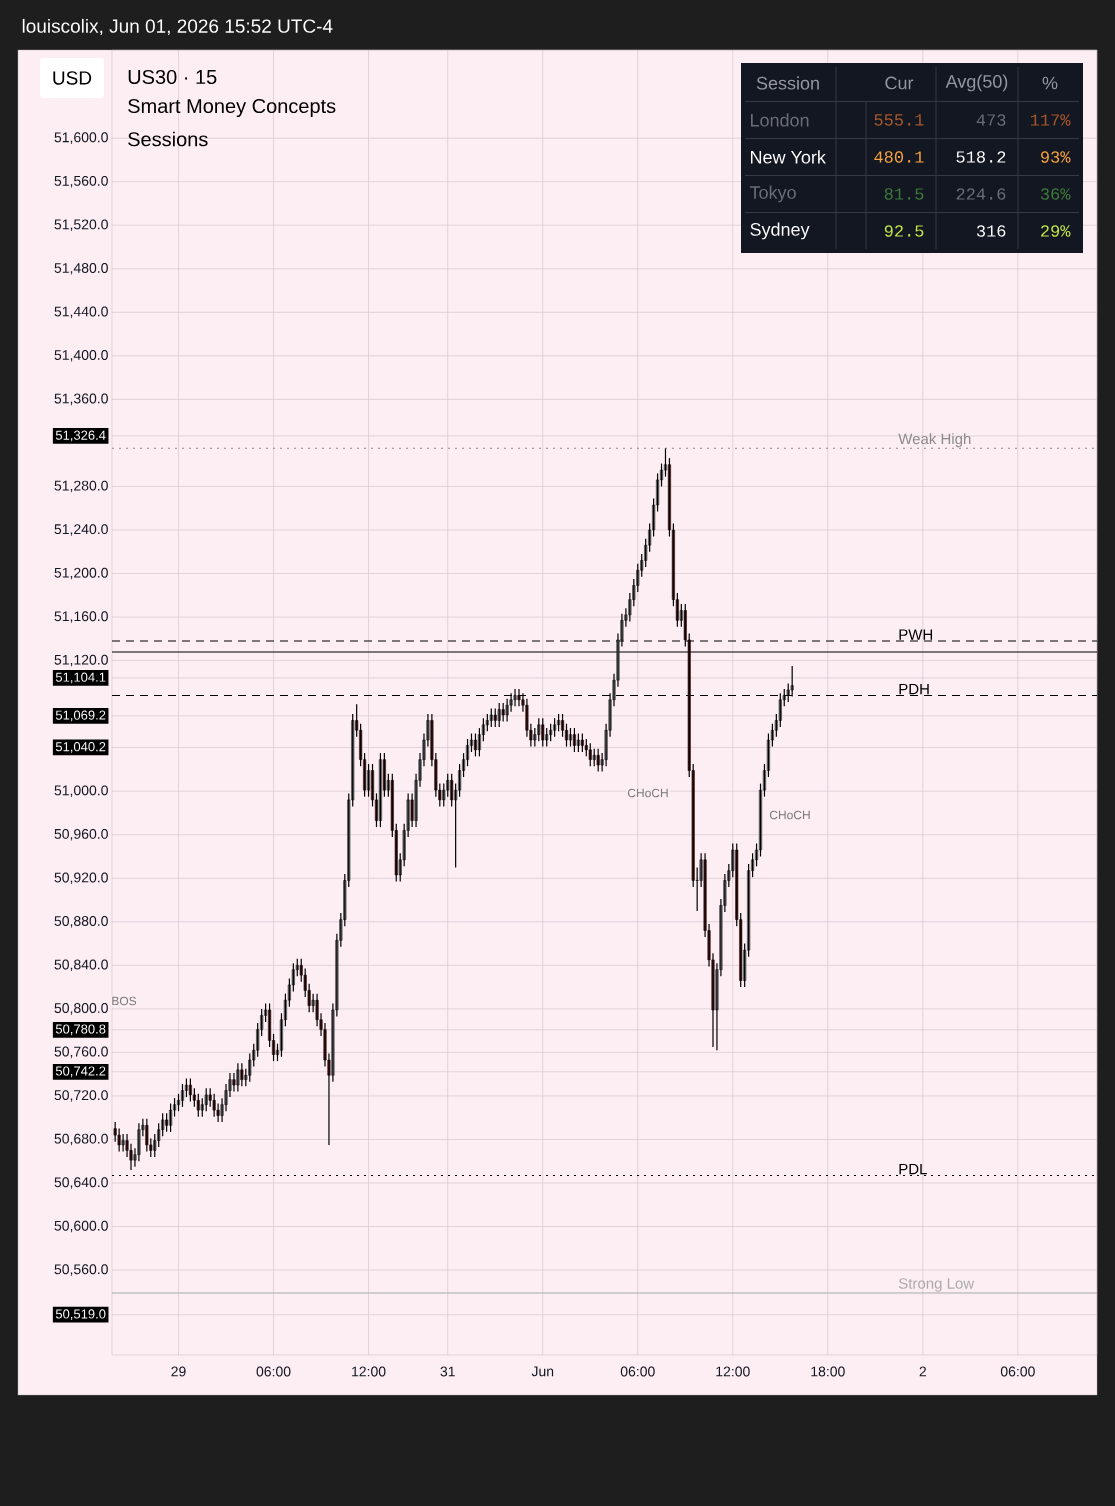 Image resolution: width=1115 pixels, height=1506 pixels. Describe the element at coordinates (80, 436) in the screenshot. I see `y-tick-label: 51,326.4` at that location.